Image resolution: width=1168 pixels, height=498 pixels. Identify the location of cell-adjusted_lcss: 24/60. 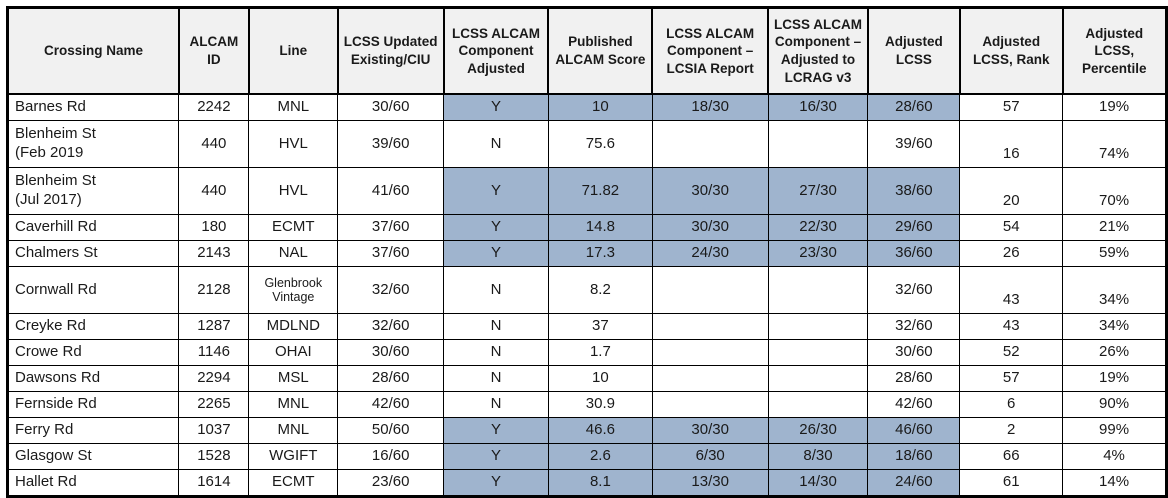
(914, 483).